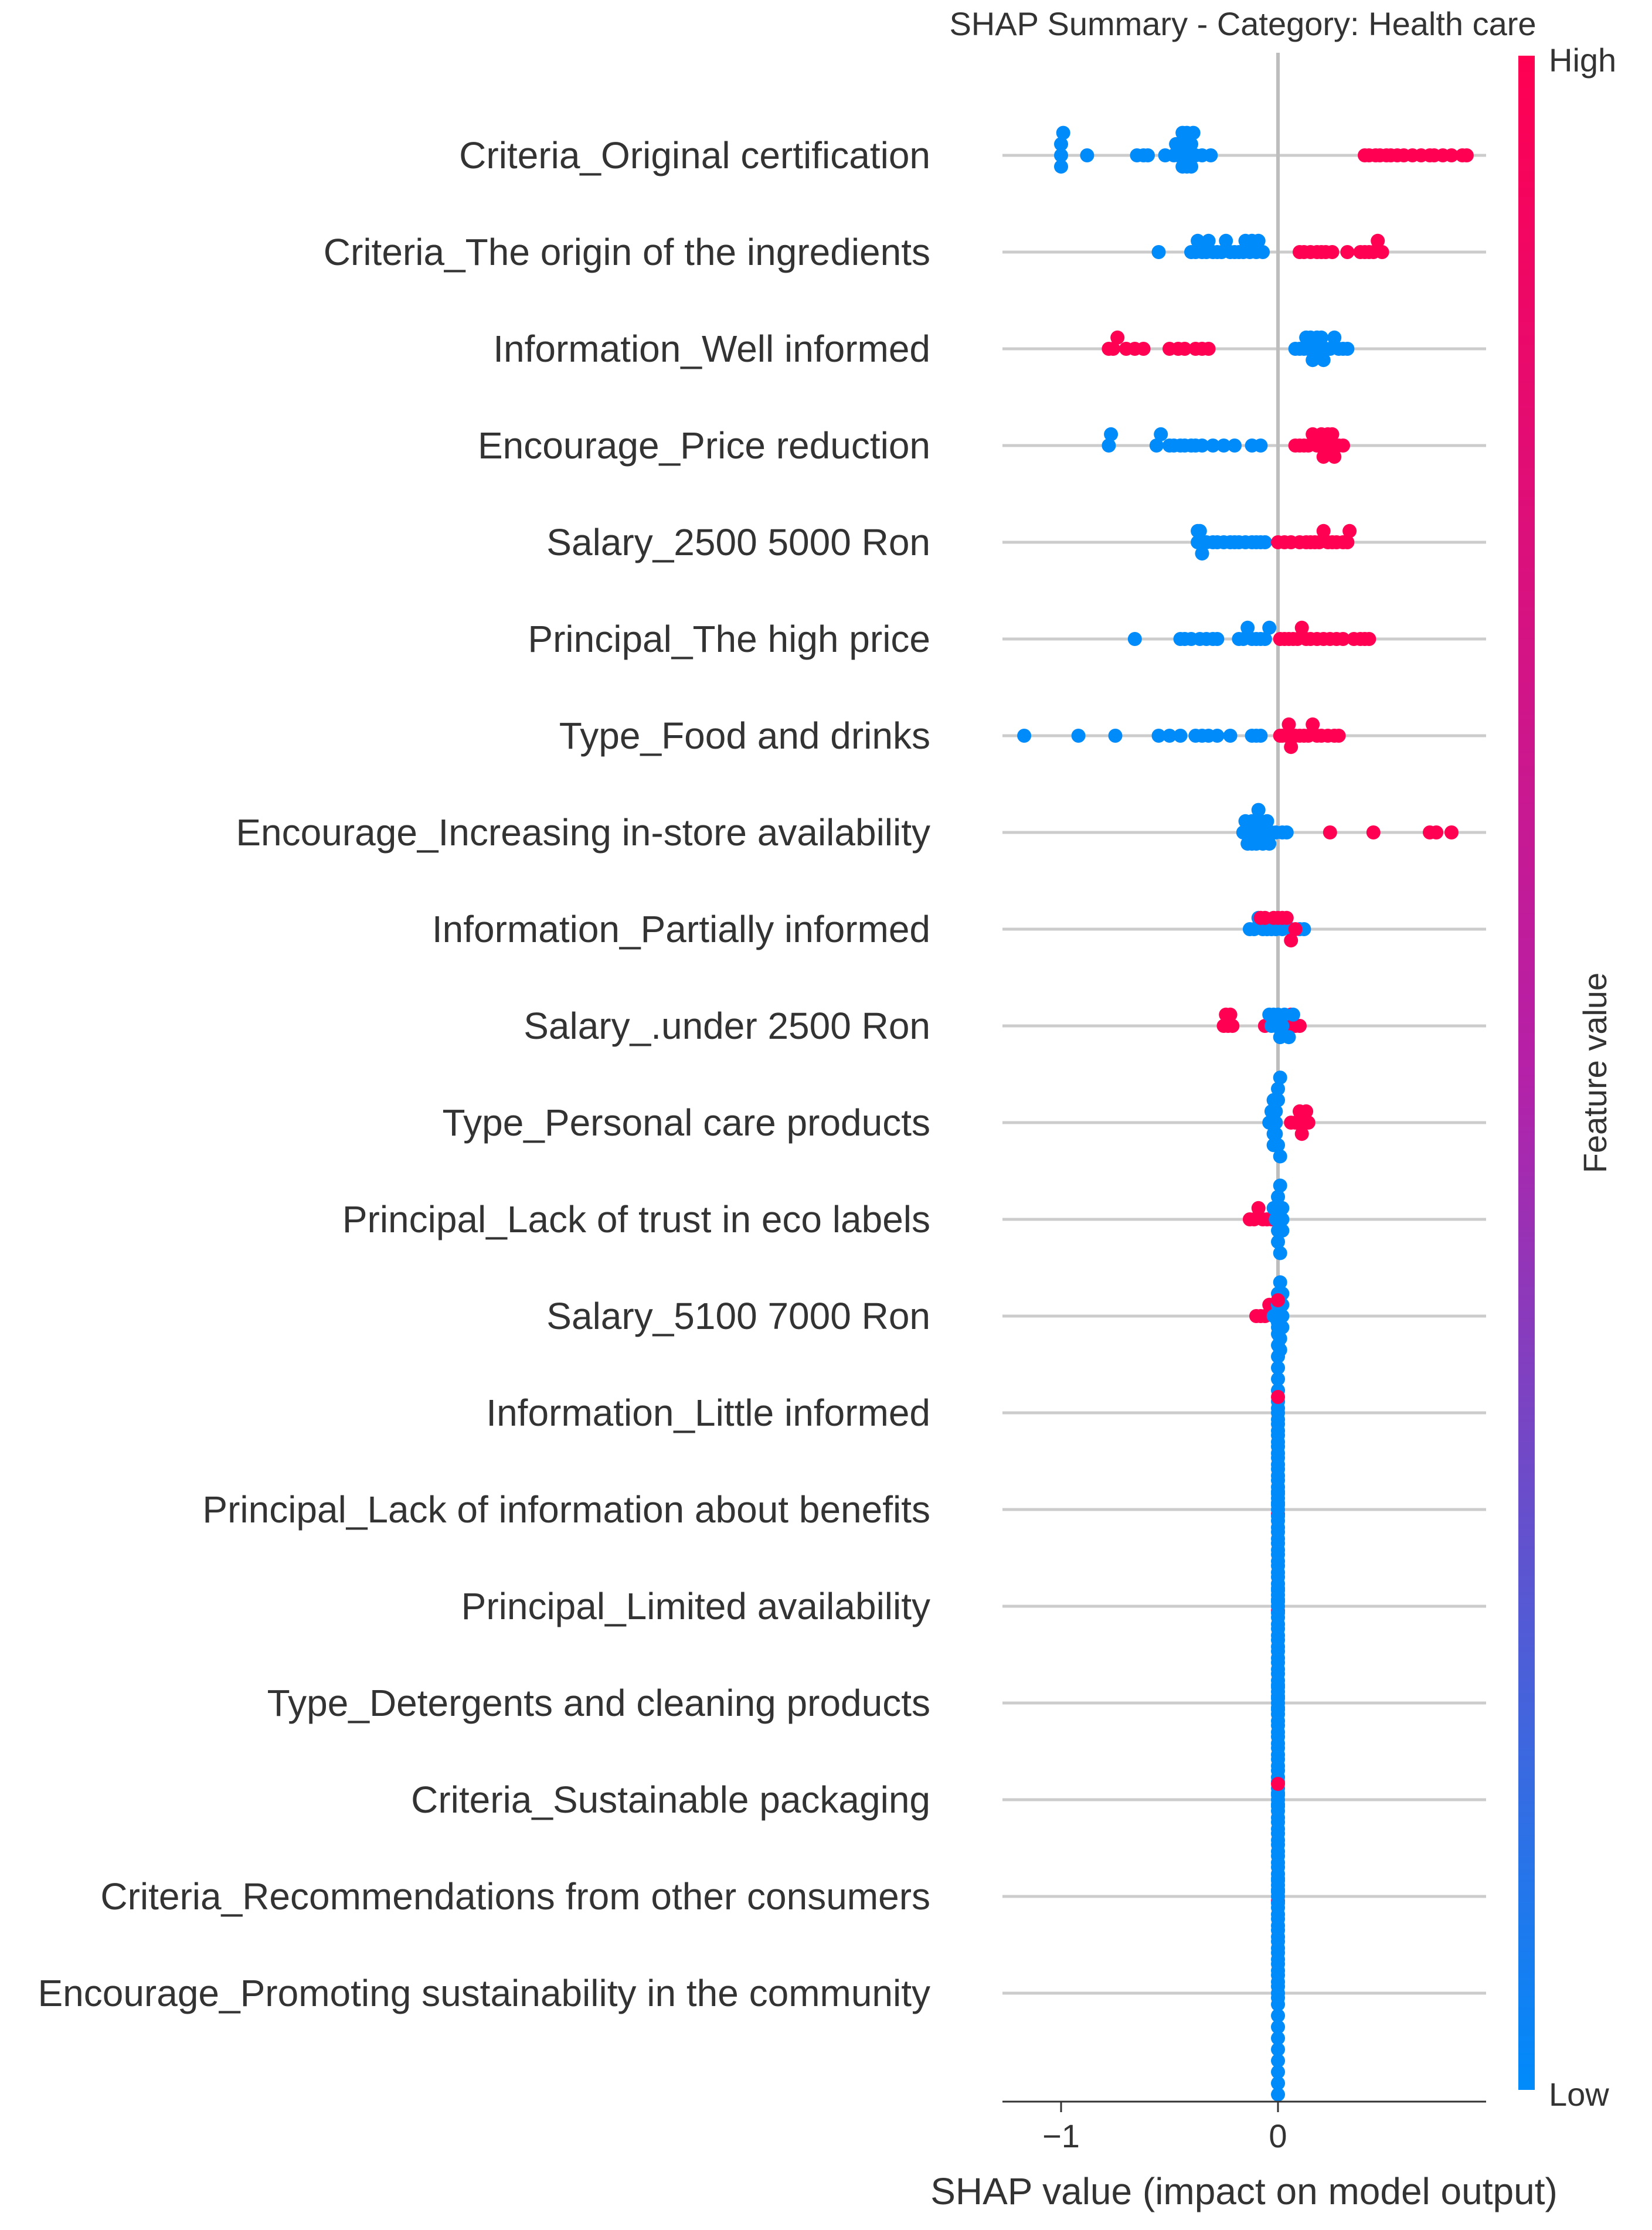 The width and height of the screenshot is (1652, 2230). What do you see at coordinates (729, 639) in the screenshot?
I see `feature-label: Principal_The high price` at bounding box center [729, 639].